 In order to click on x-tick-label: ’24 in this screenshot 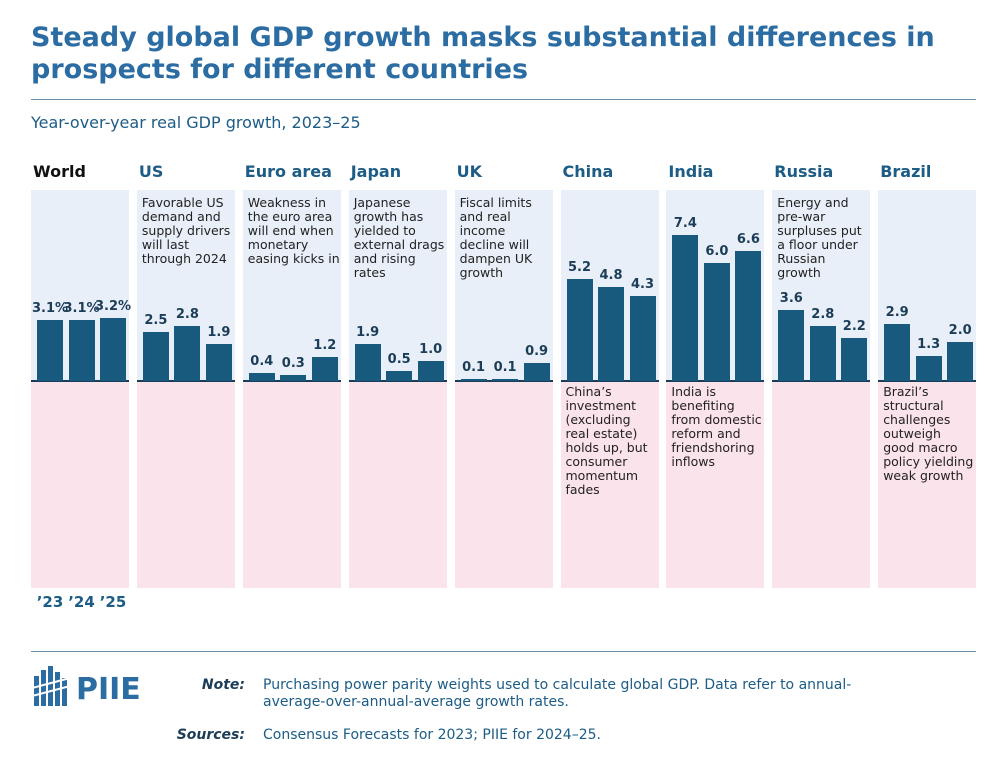, I will do `click(81, 602)`.